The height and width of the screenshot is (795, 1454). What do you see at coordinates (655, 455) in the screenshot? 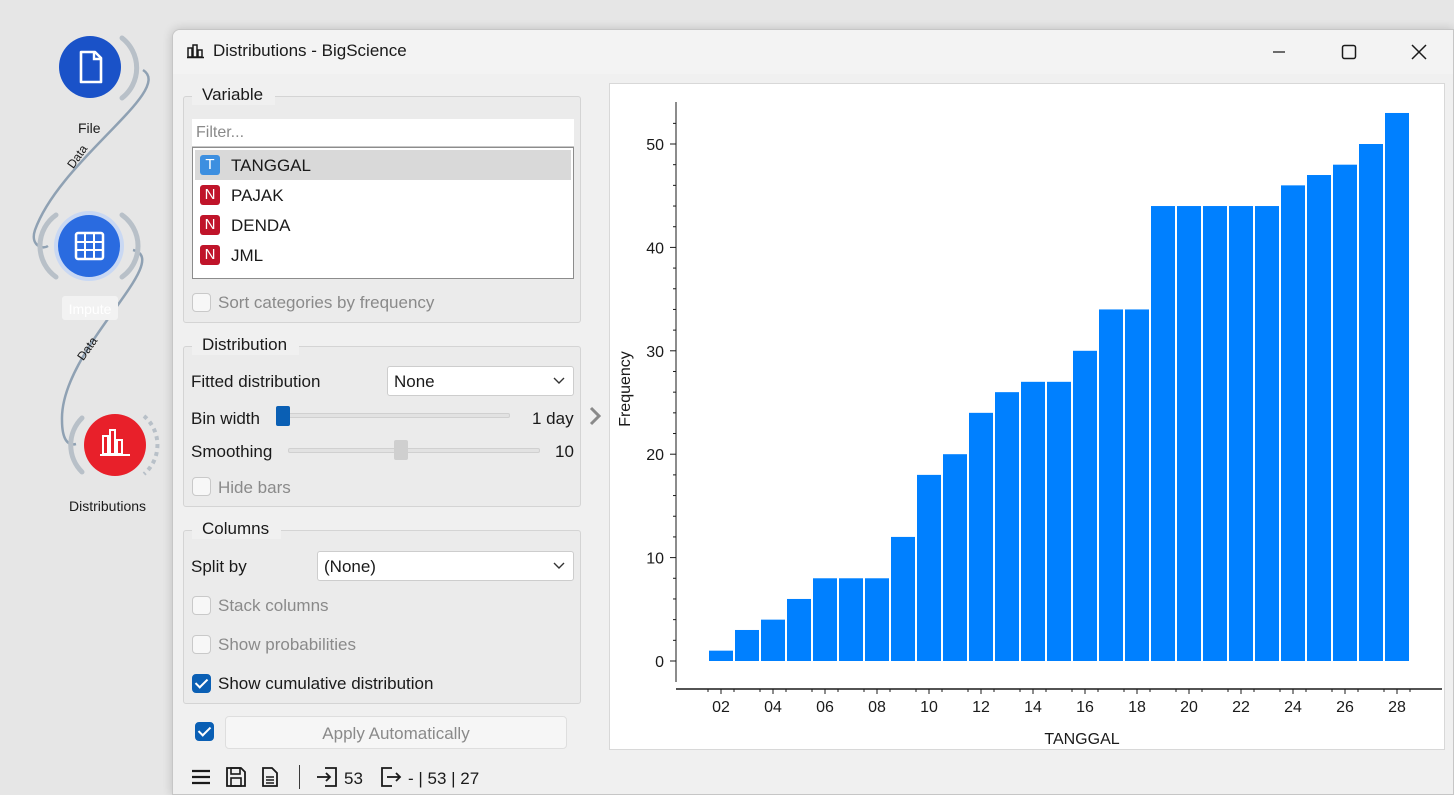
I see `y-tick-label: 20` at bounding box center [655, 455].